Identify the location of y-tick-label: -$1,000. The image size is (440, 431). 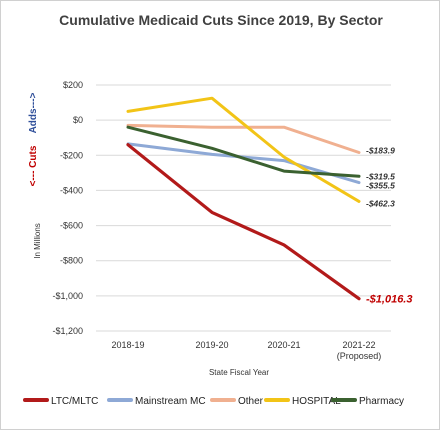
(67, 296).